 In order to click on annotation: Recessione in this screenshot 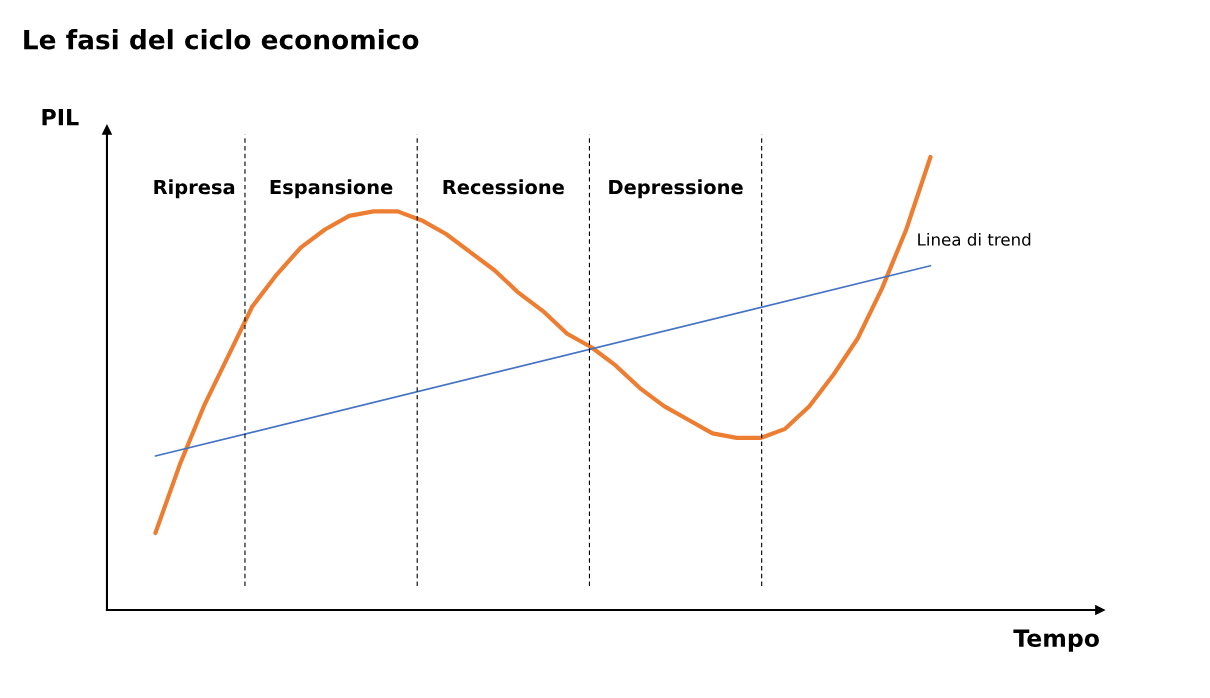, I will do `click(503, 187)`.